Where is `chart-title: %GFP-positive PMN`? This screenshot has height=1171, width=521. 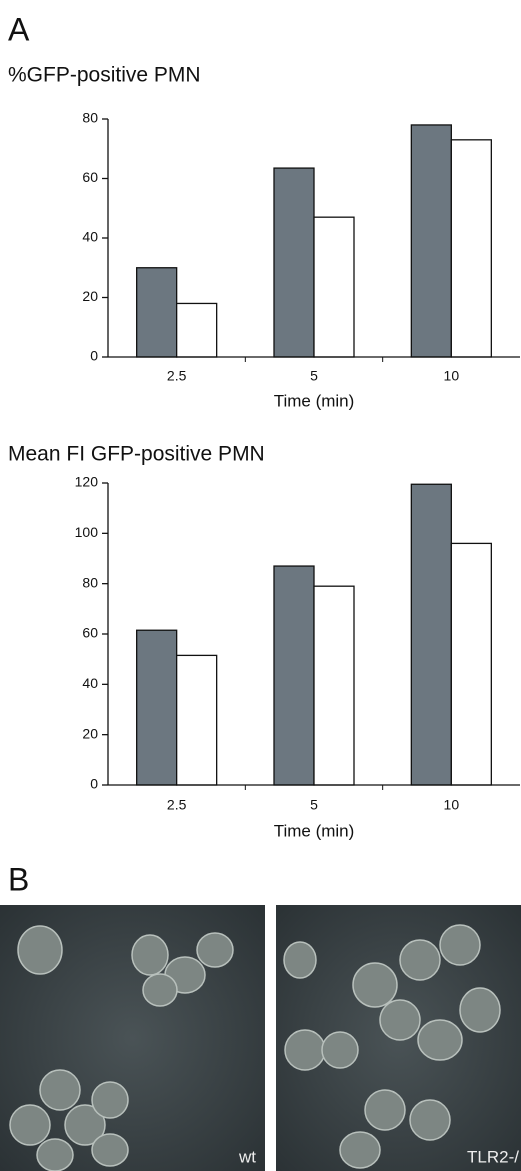
chart-title: %GFP-positive PMN is located at coordinates (104, 75).